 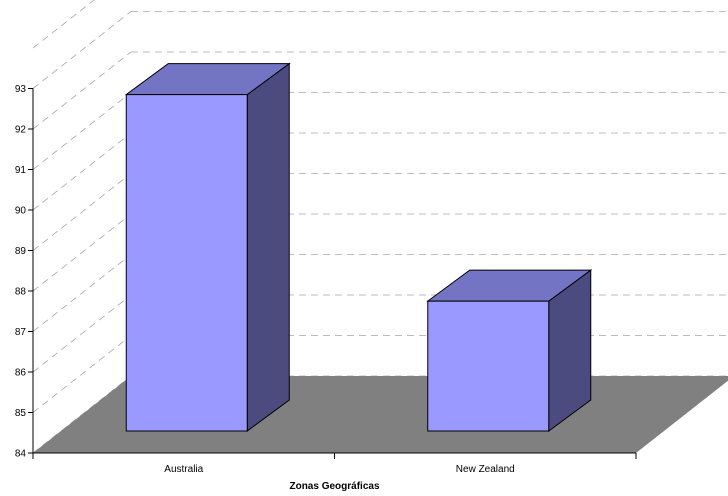 What do you see at coordinates (21, 373) in the screenshot?
I see `y-tick-label: 86` at bounding box center [21, 373].